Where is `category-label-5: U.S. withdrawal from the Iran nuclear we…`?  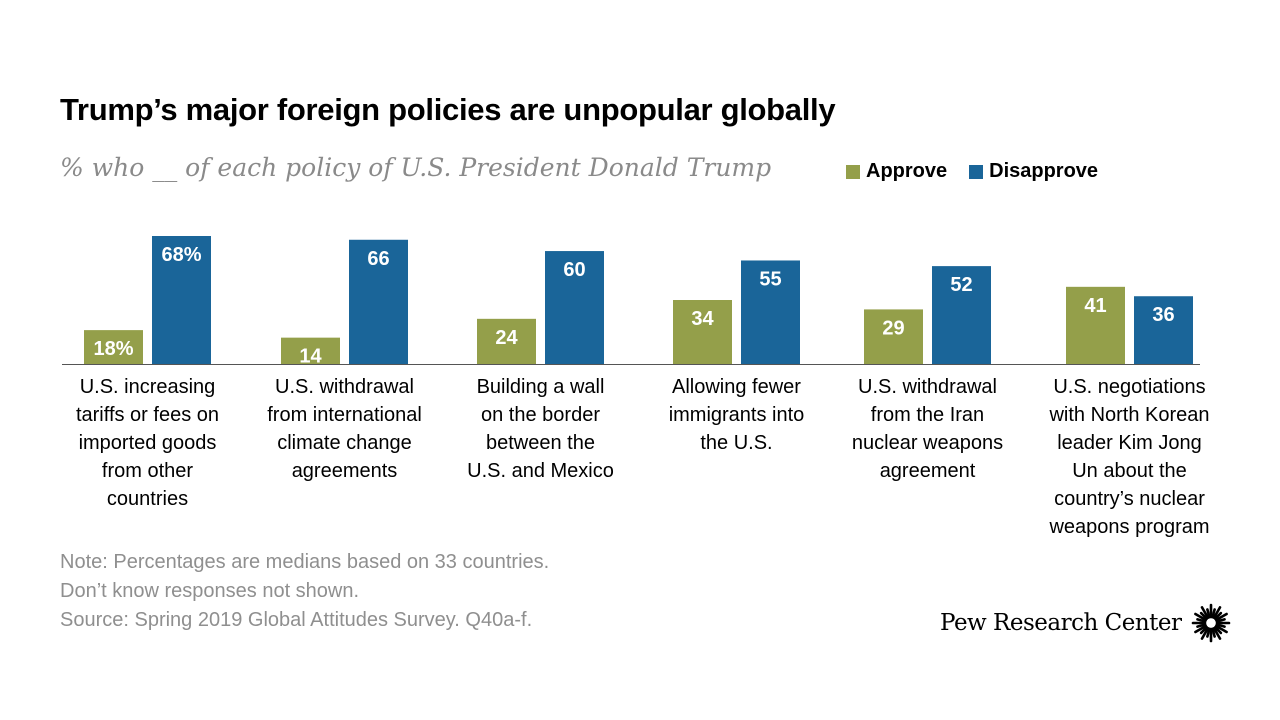 category-label-5: U.S. withdrawal from the Iran nuclear we… is located at coordinates (927, 429).